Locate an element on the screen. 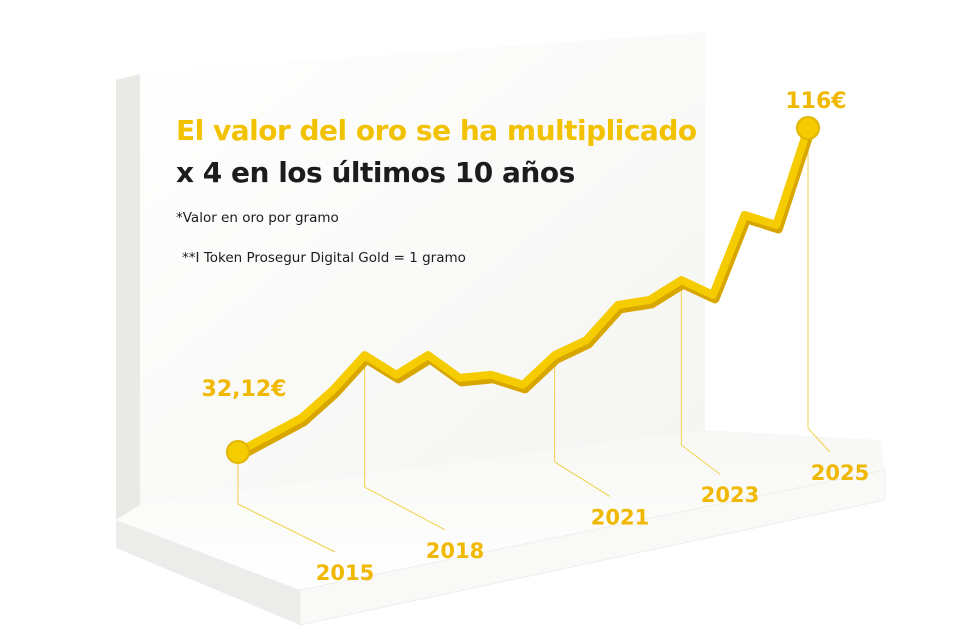 The image size is (960, 640). annotation: *Valor en oro por gramo is located at coordinates (257, 218).